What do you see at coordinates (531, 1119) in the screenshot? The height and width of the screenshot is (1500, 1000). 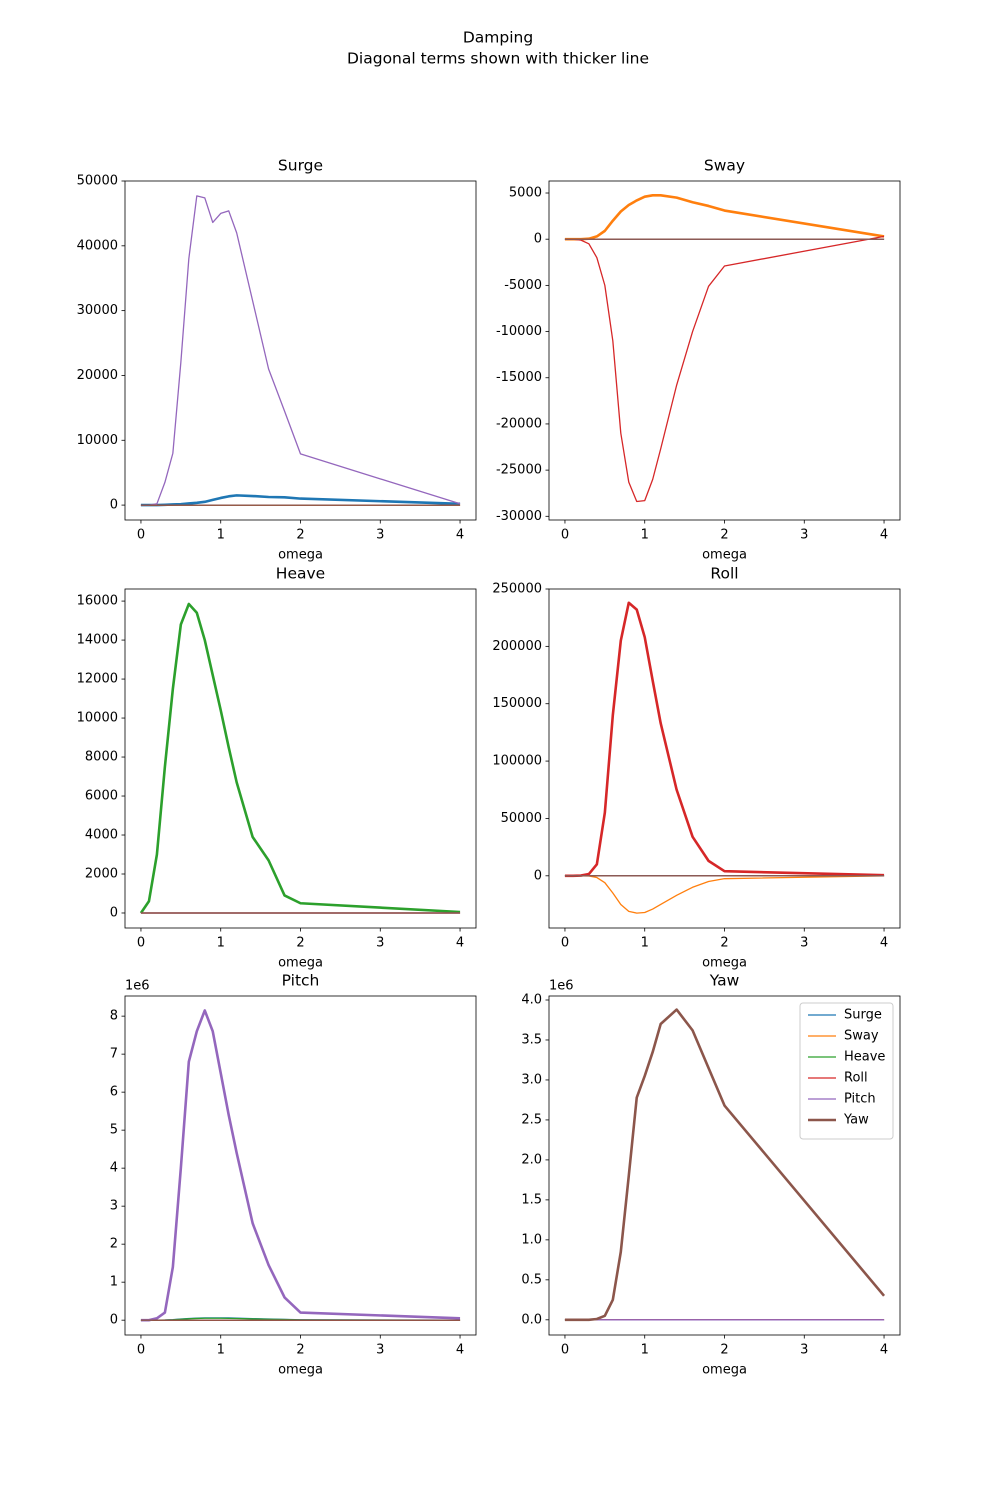 I see `y-tick-label: 2.5` at bounding box center [531, 1119].